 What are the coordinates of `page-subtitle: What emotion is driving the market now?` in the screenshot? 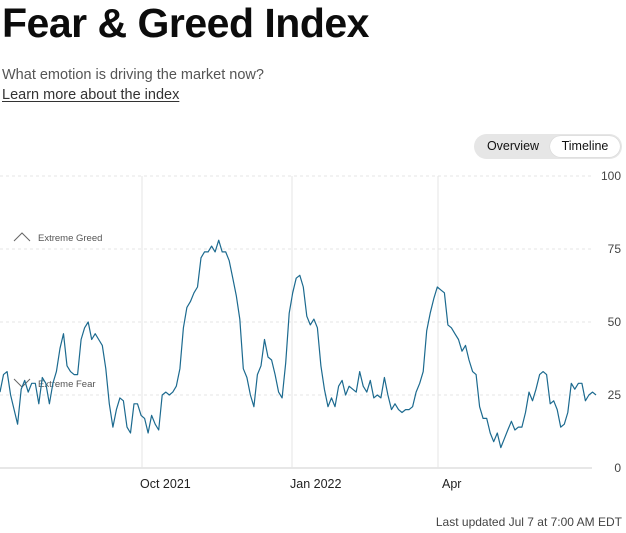 It's located at (133, 75).